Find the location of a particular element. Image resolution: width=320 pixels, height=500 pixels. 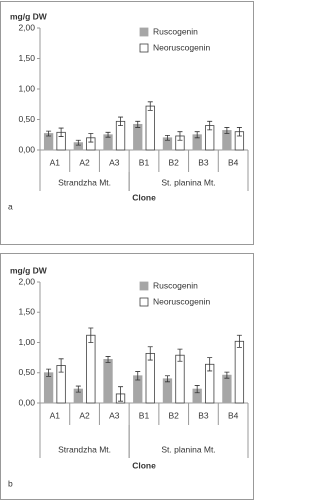

panel-label: b is located at coordinates (10, 483).